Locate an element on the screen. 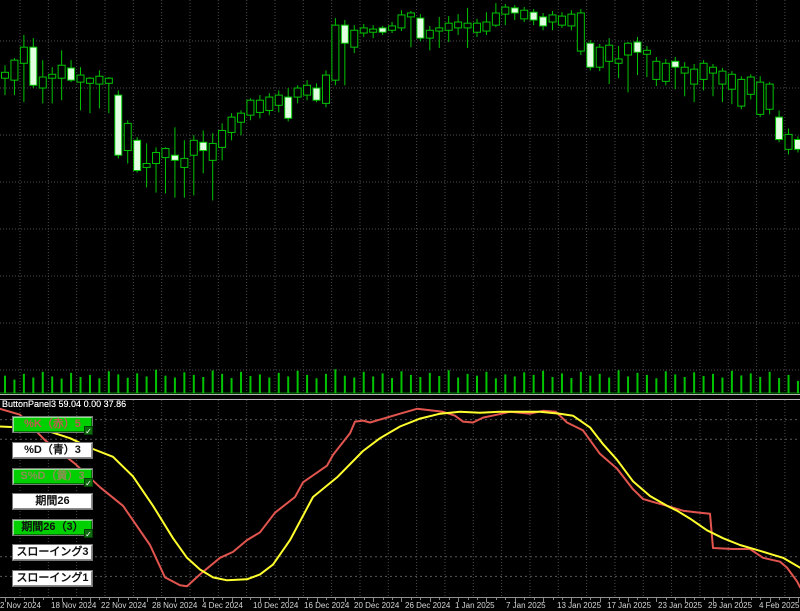  button-label: スローイング3 is located at coordinates (52, 552).